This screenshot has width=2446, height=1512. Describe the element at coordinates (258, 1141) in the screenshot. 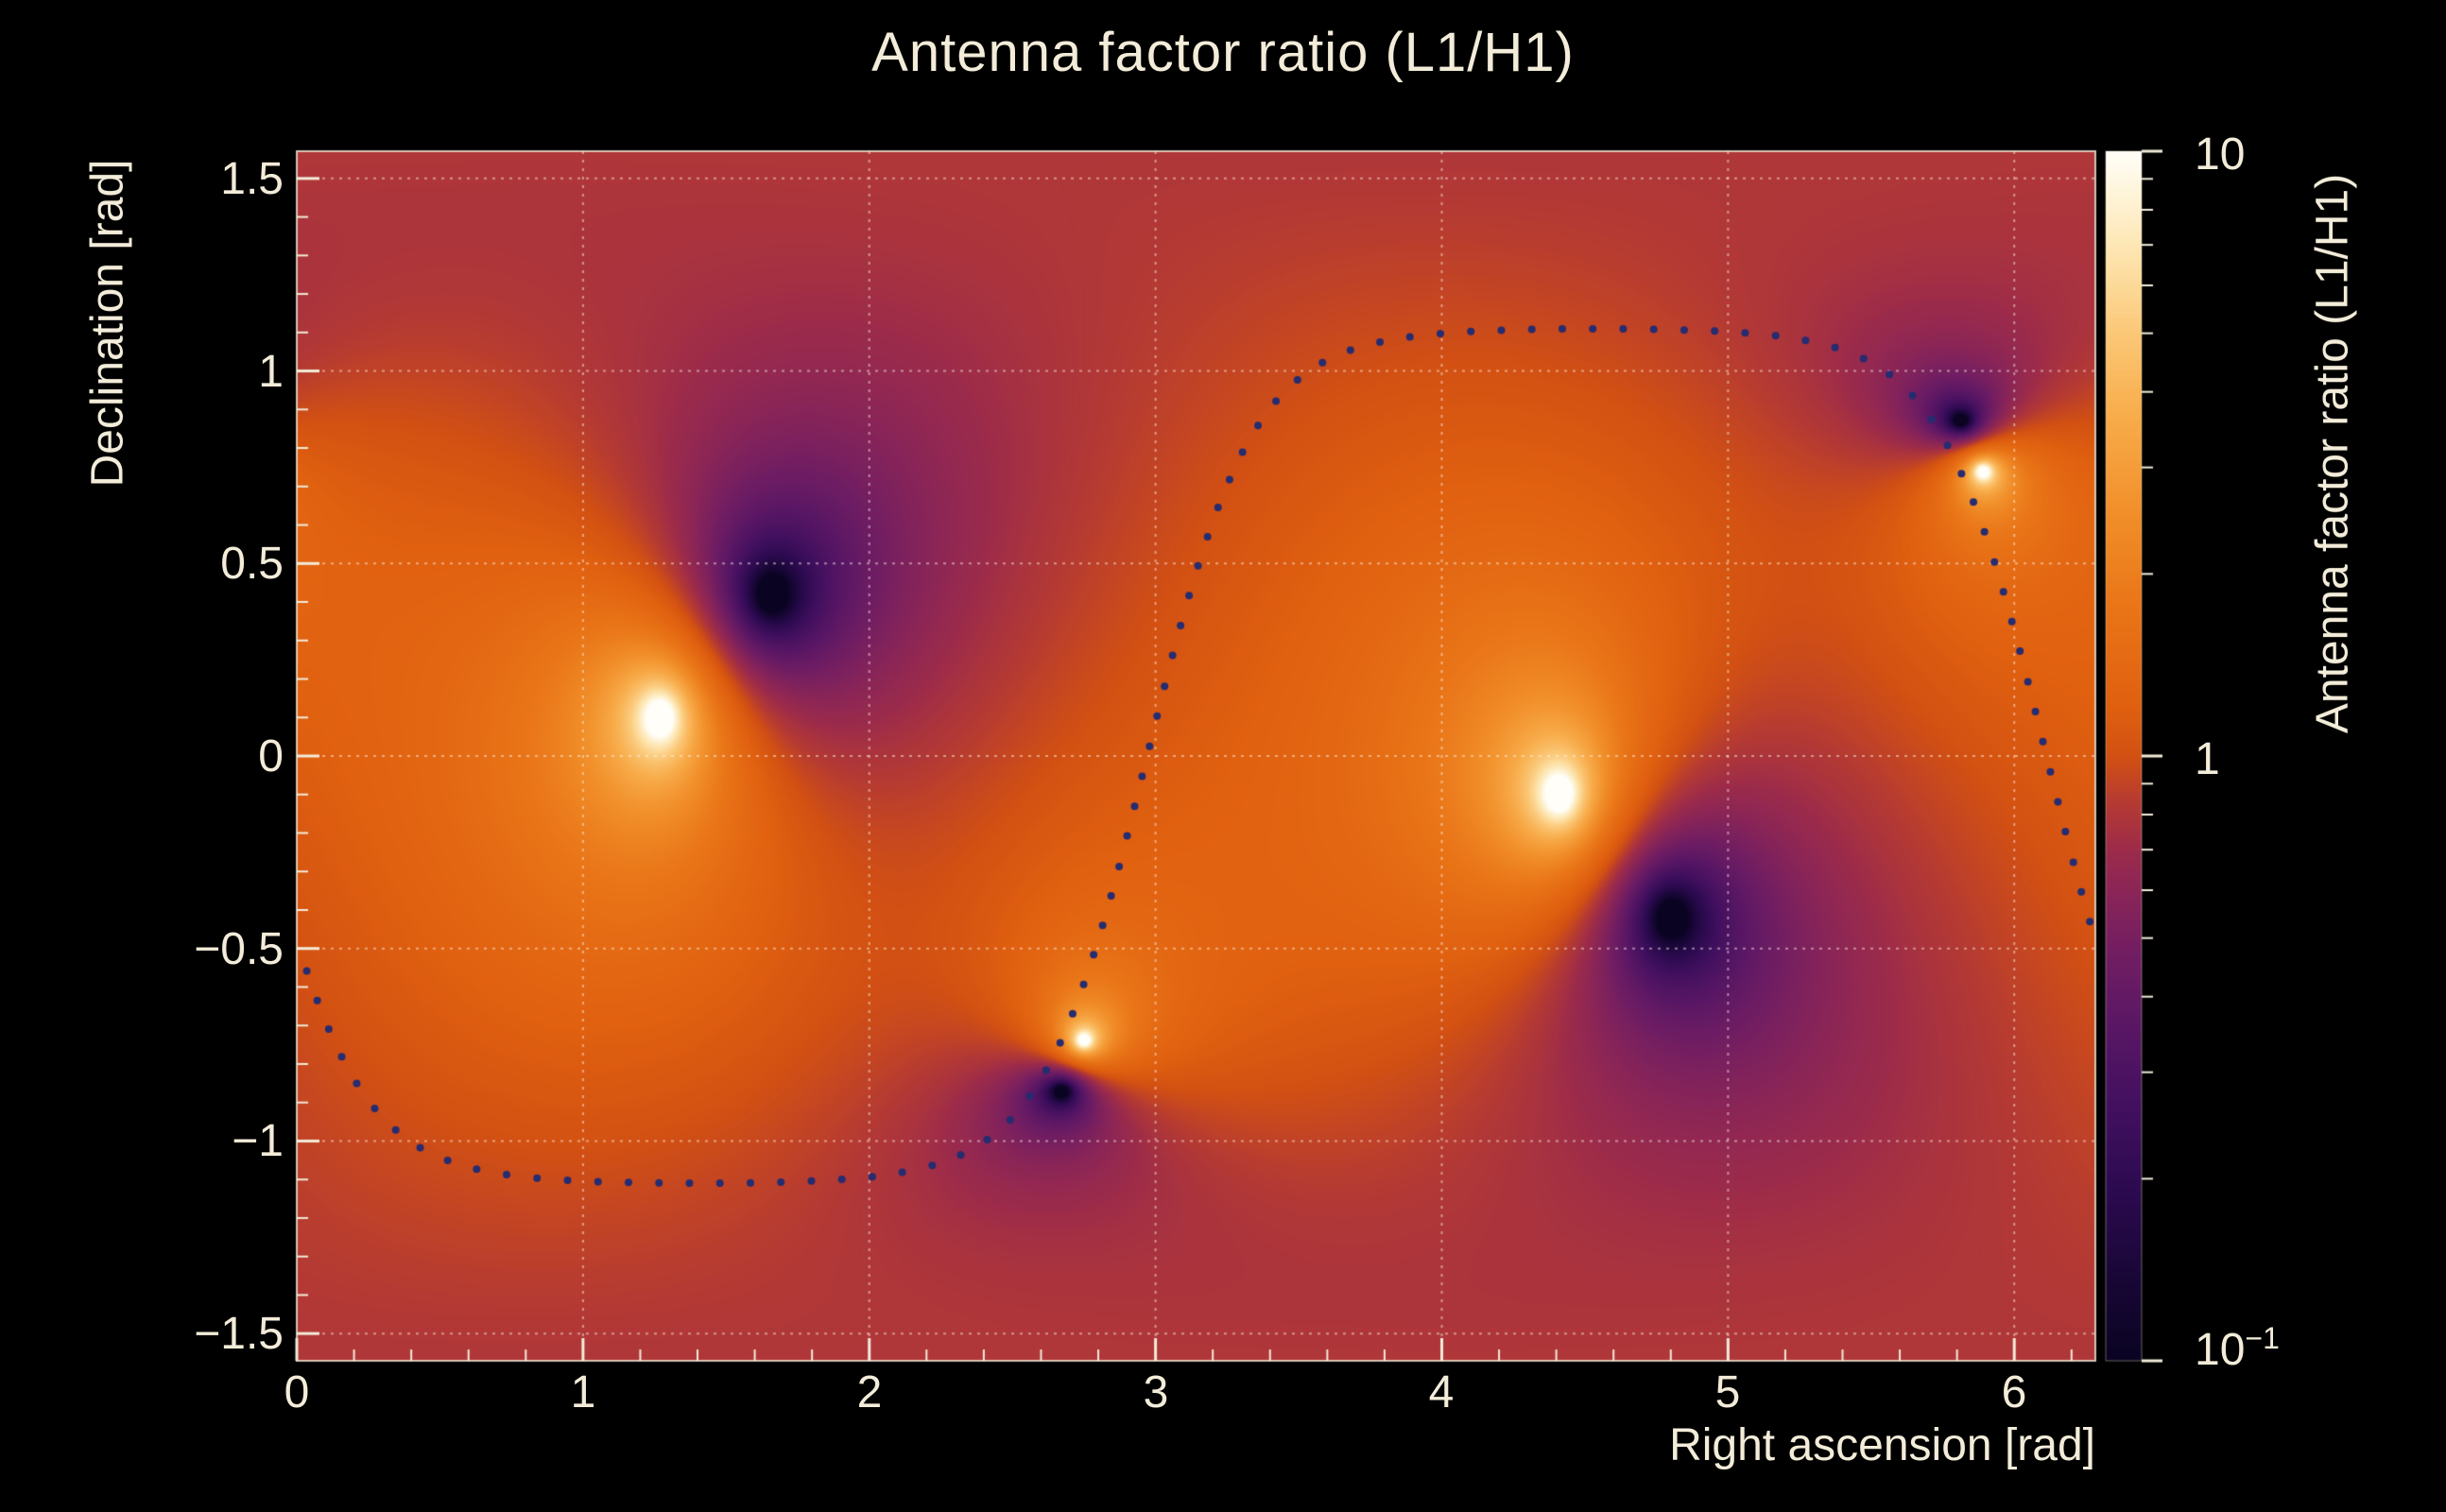

I see `y-tick-label-m10: −1` at that location.